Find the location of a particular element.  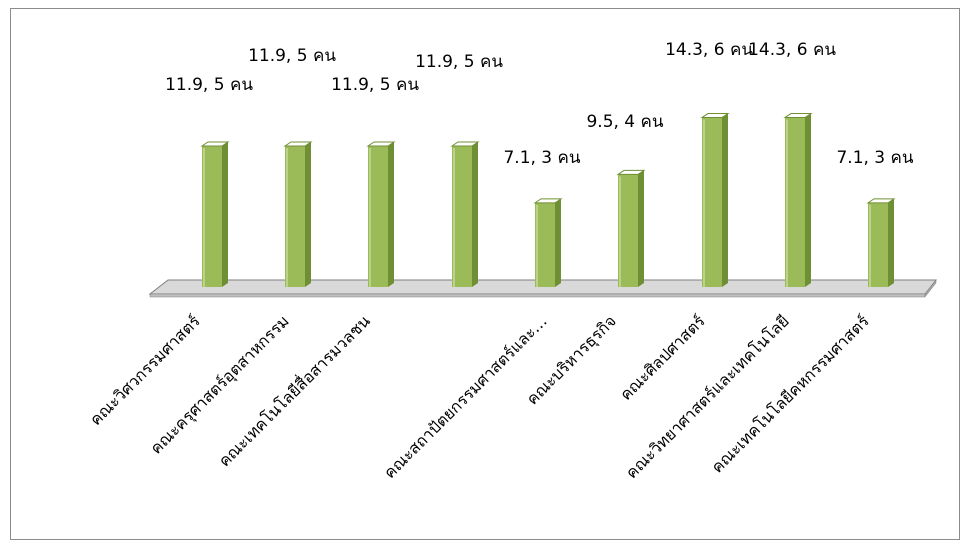

floor-side is located at coordinates (930, 288).